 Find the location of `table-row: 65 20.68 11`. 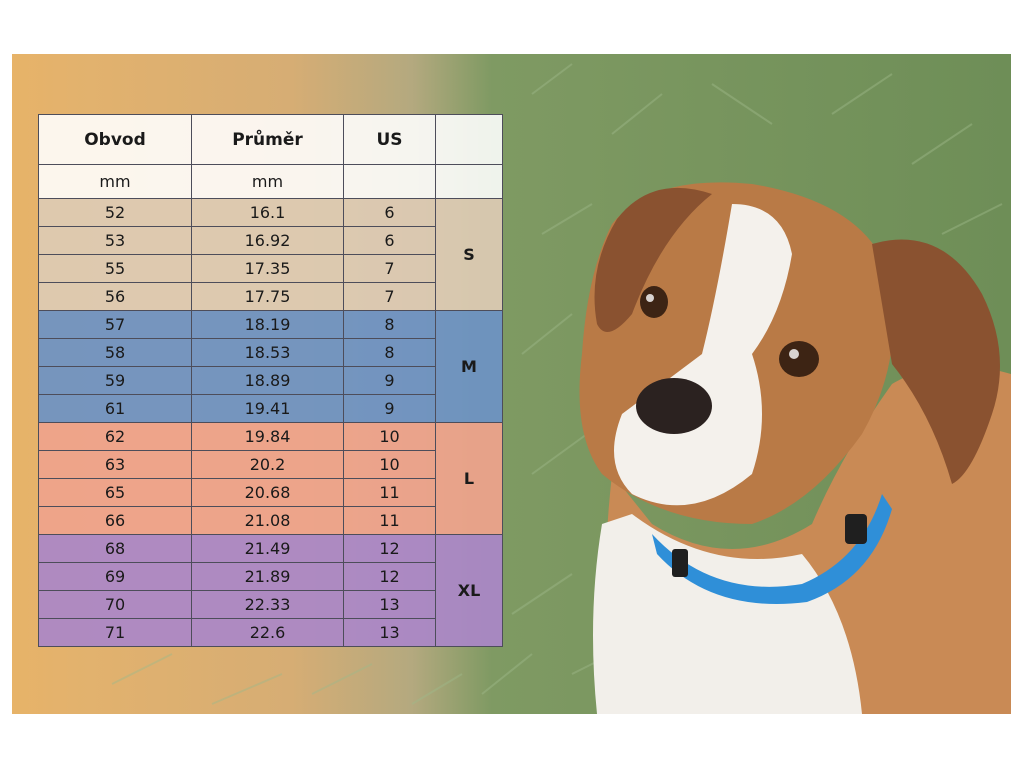

table-row: 65 20.68 11 is located at coordinates (270, 492).